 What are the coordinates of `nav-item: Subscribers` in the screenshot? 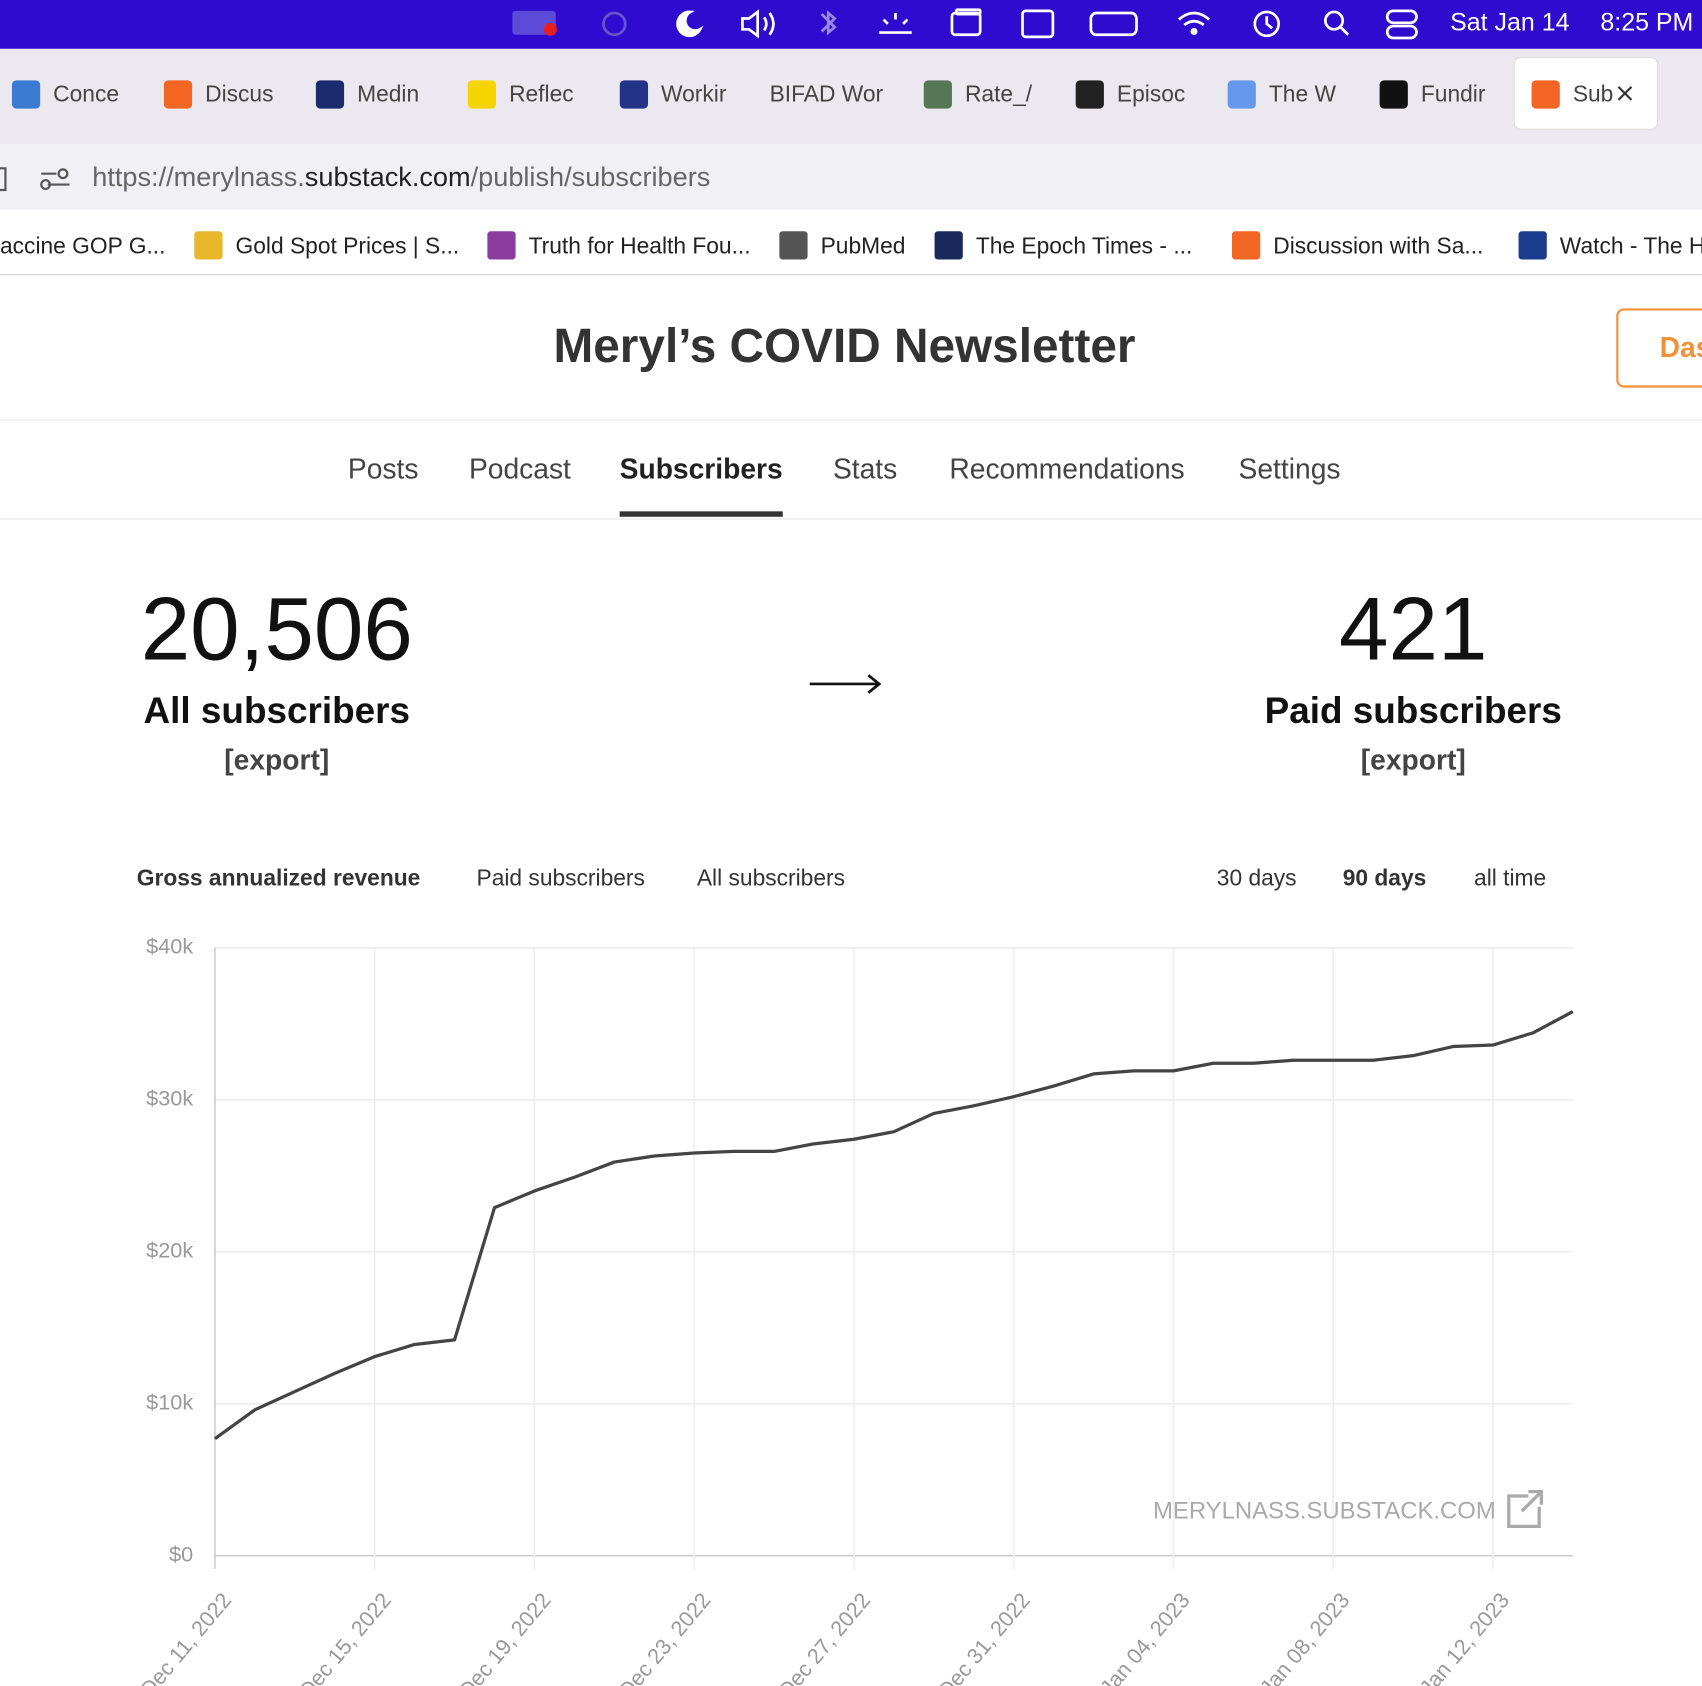 It's located at (701, 469).